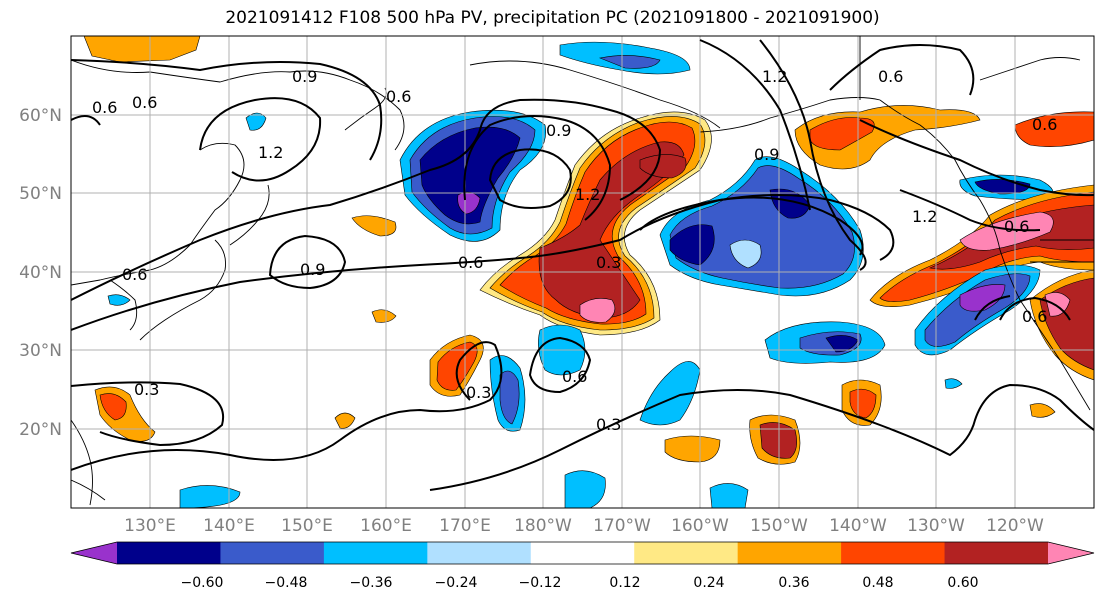 This screenshot has width=1105, height=601. I want to click on colorbar-tick-label: 0.60, so click(962, 583).